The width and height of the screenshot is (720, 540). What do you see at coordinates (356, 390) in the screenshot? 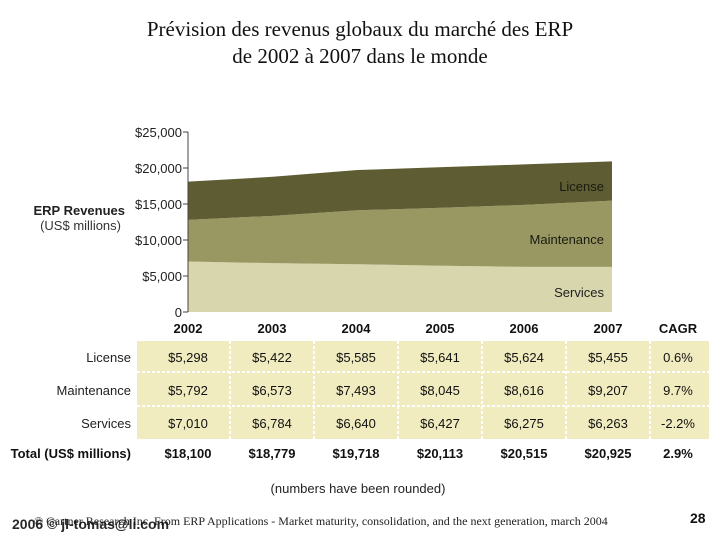
I see `table-cell: $7,493` at bounding box center [356, 390].